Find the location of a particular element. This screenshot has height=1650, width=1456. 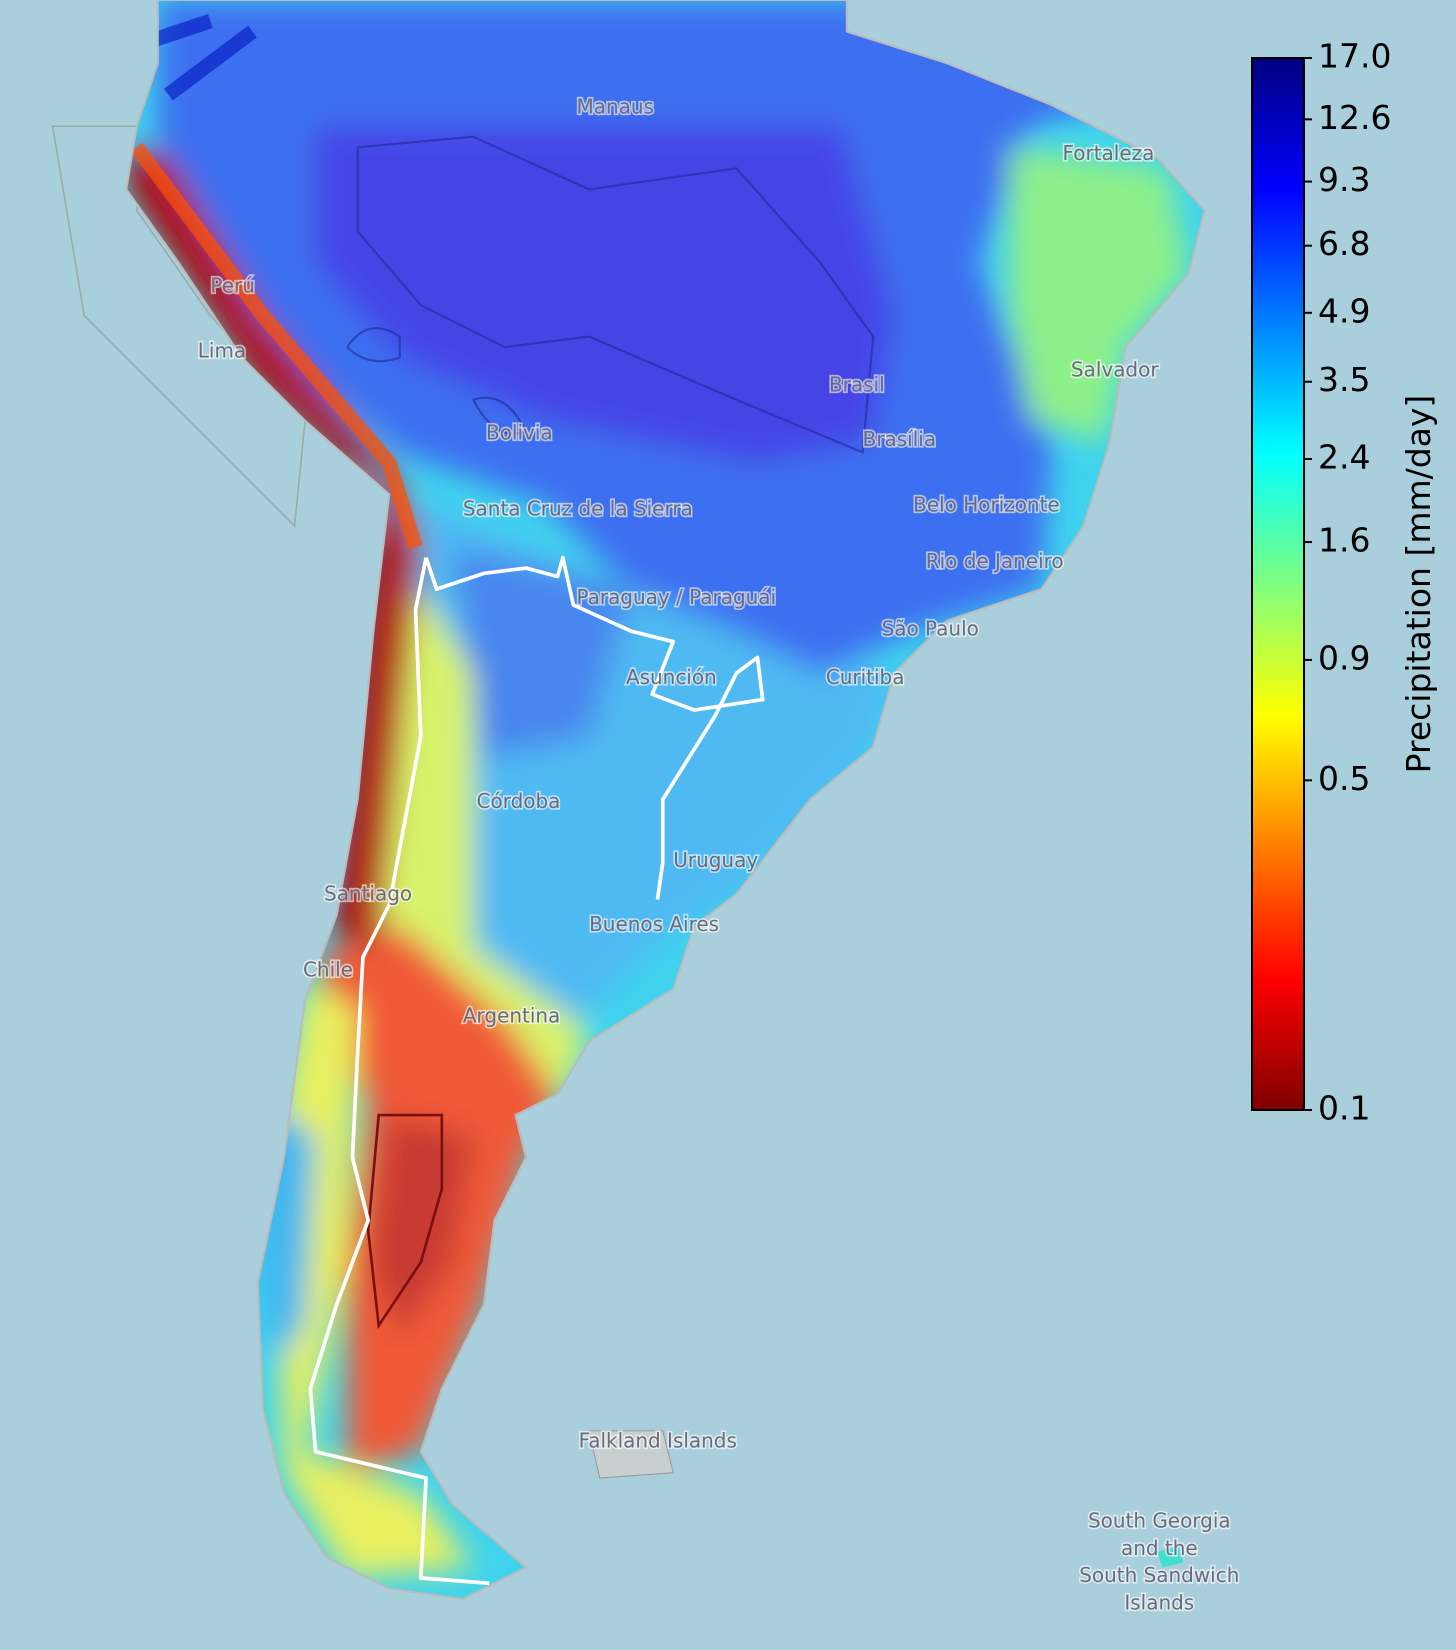

place-label: Lima is located at coordinates (222, 351).